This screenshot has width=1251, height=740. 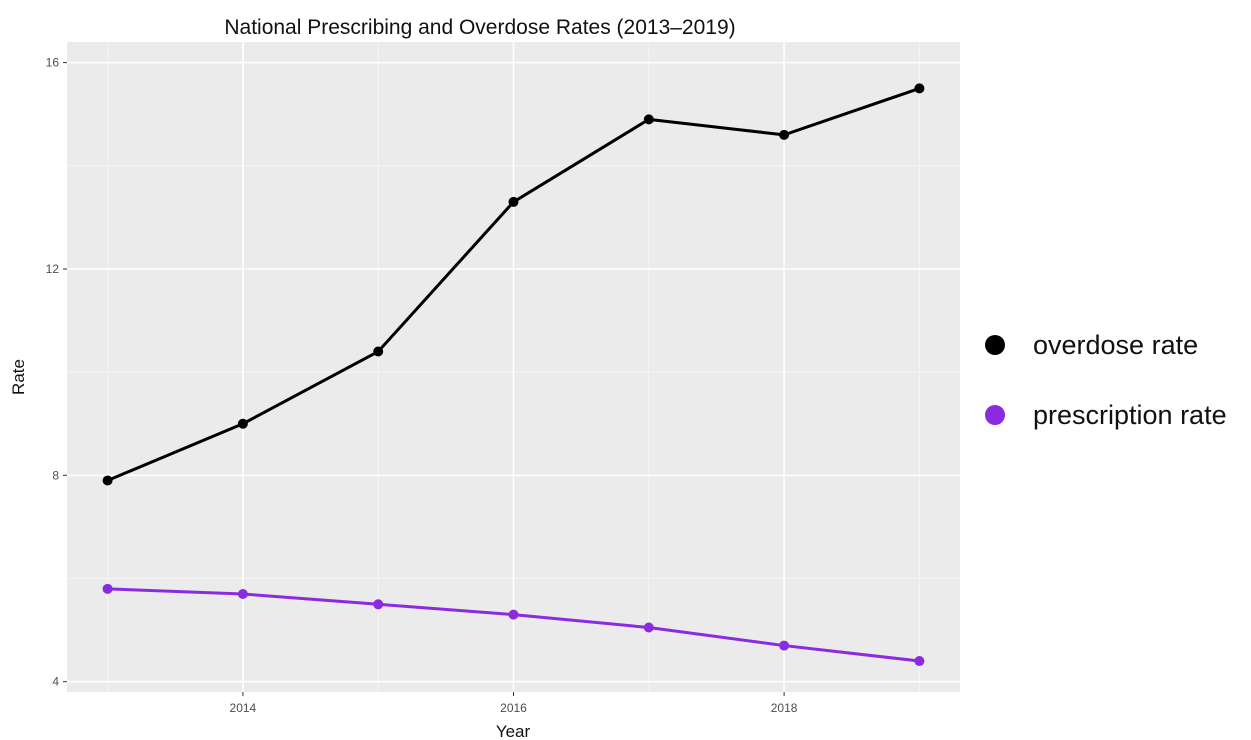 What do you see at coordinates (243, 708) in the screenshot?
I see `x-tick-label: 2014` at bounding box center [243, 708].